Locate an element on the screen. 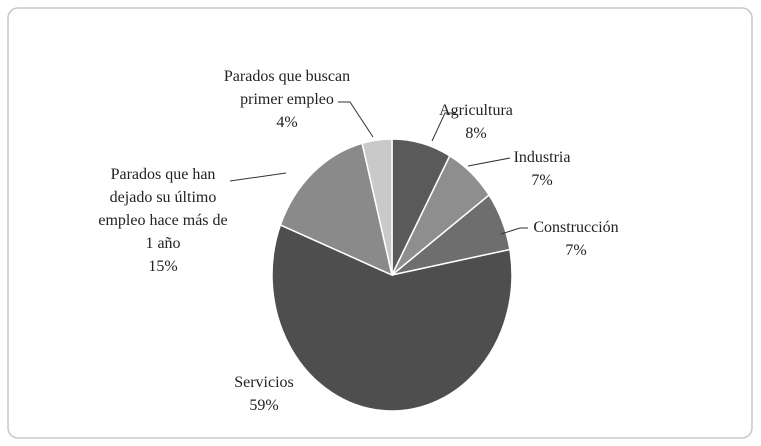  value-label: 59% is located at coordinates (264, 405).